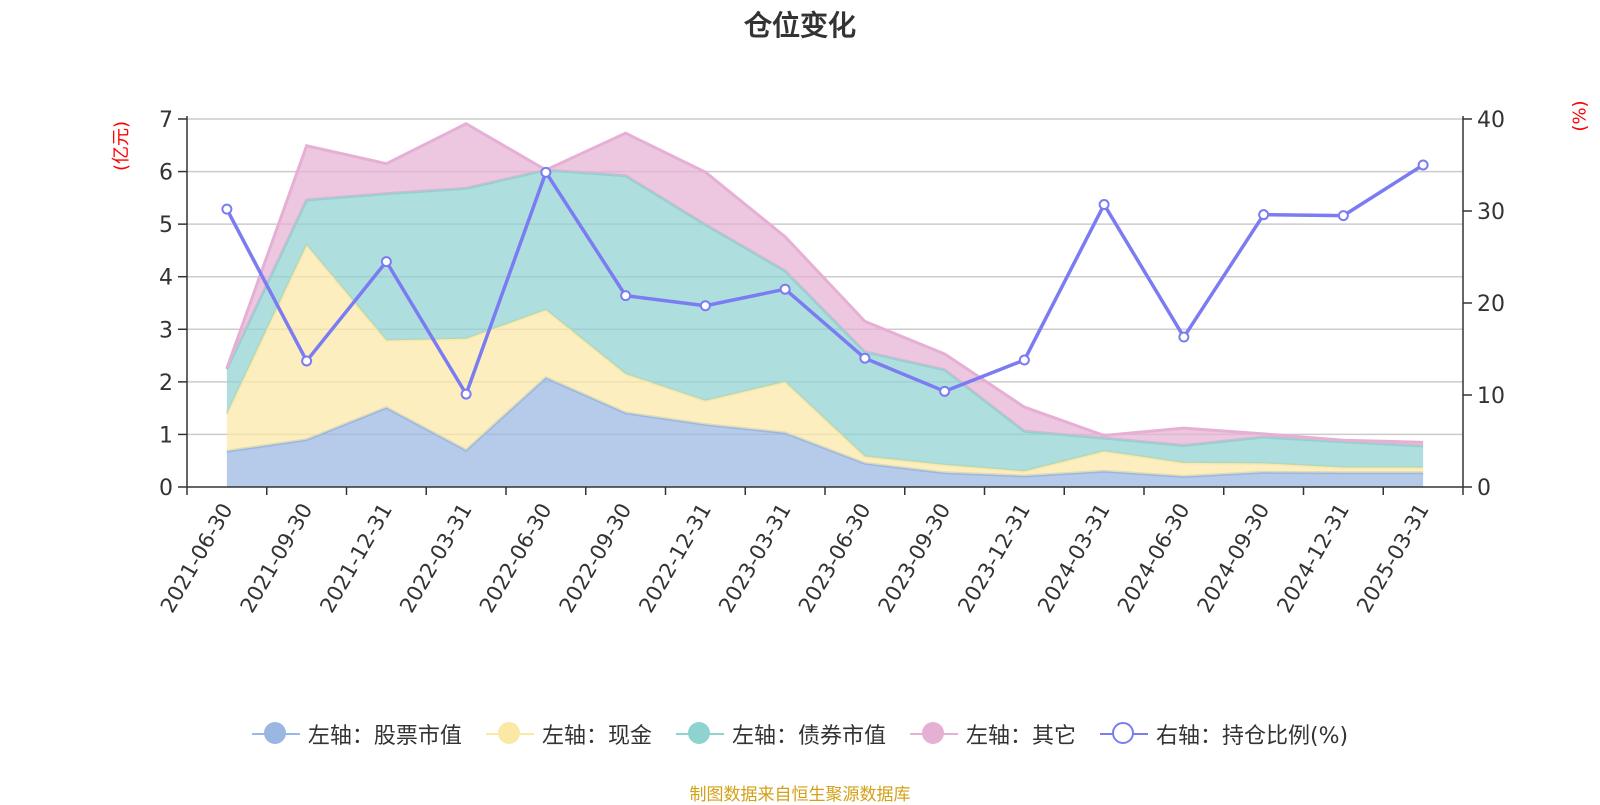 Image resolution: width=1600 pixels, height=805 pixels. Describe the element at coordinates (166, 225) in the screenshot. I see `y-tick-label-left: 5` at that location.